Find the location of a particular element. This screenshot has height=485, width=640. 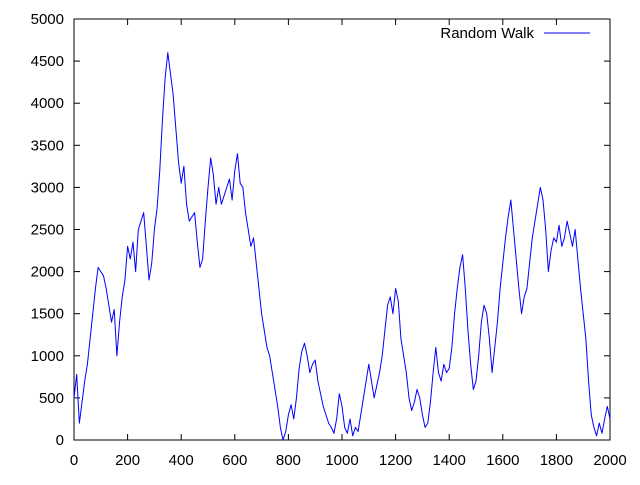

y-tick-label: 5000 is located at coordinates (47, 19).